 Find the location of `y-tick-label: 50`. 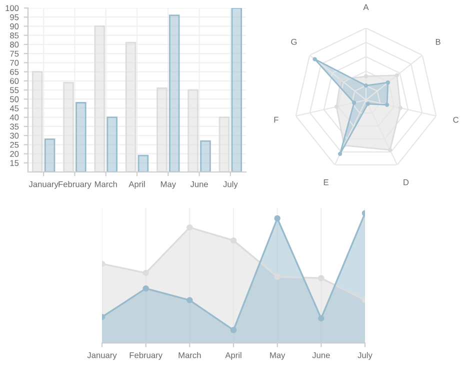

y-tick-label: 50 is located at coordinates (14, 99).